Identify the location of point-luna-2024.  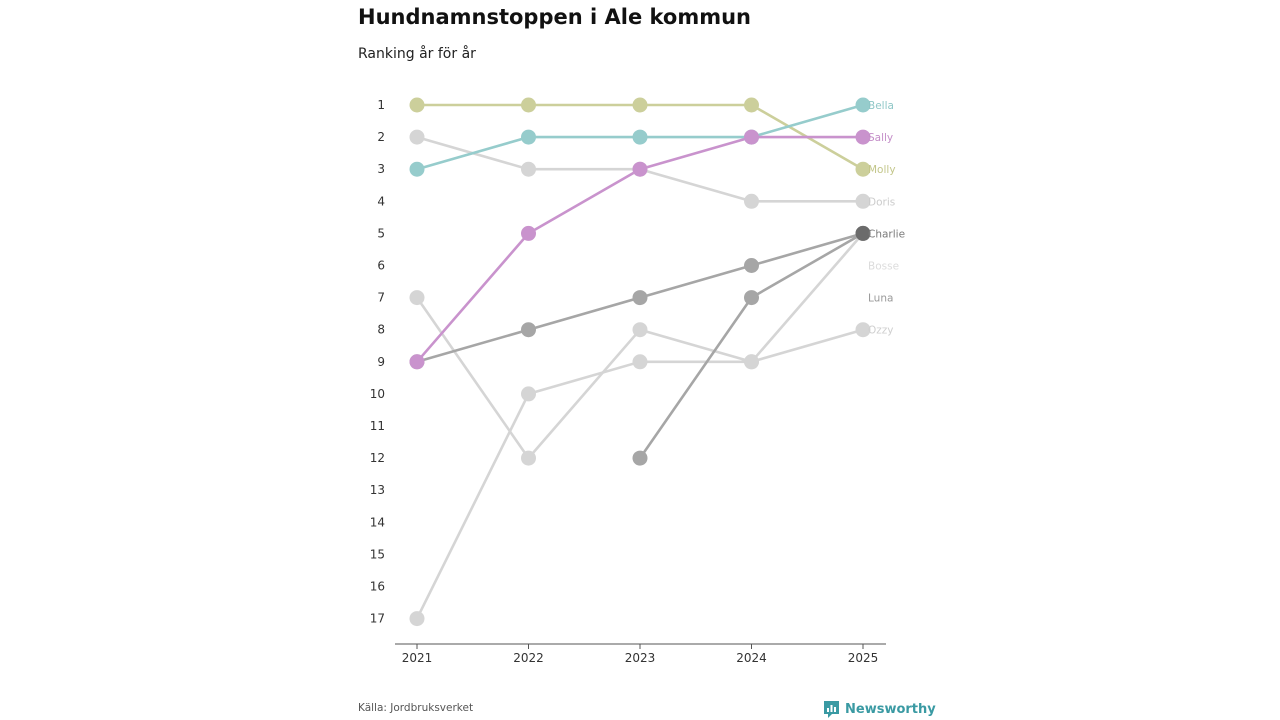
(751, 298).